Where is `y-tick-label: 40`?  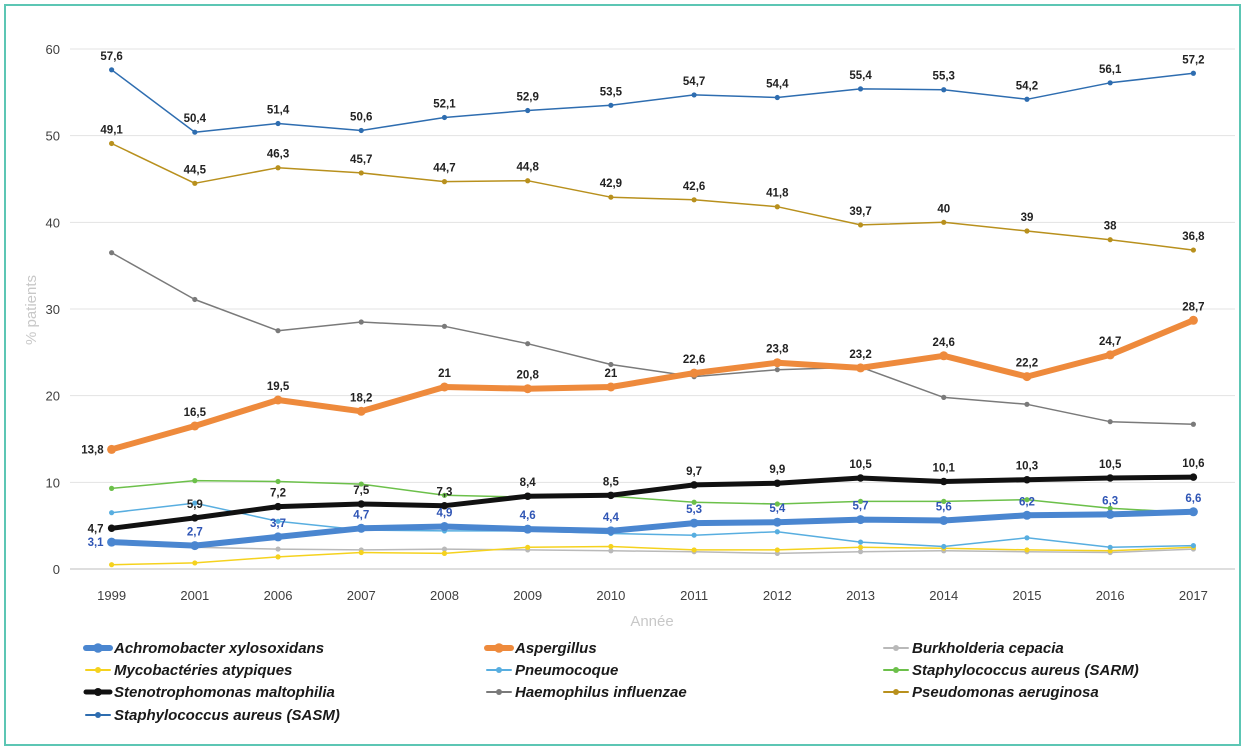
y-tick-label: 40 is located at coordinates (53, 222).